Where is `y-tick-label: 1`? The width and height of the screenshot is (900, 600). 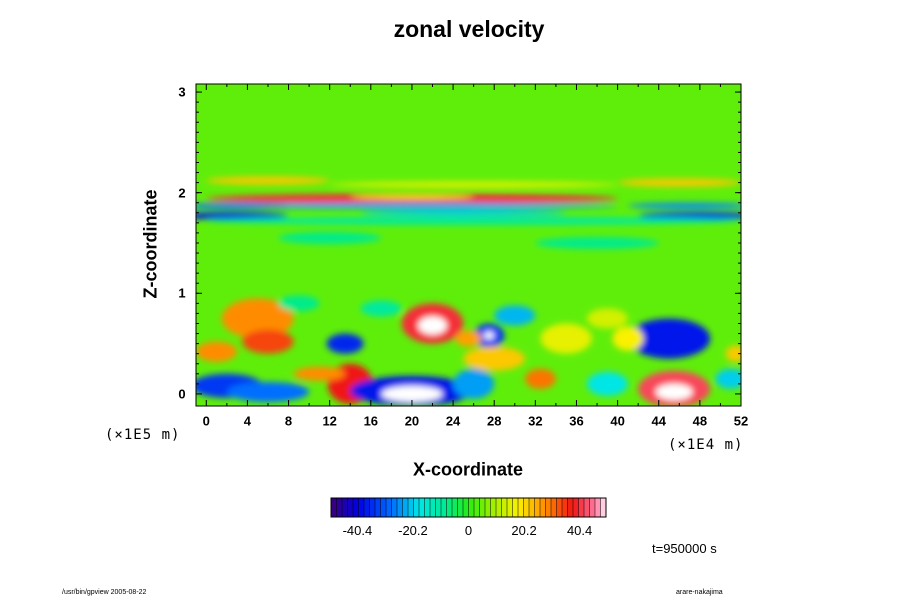 y-tick-label: 1 is located at coordinates (182, 293).